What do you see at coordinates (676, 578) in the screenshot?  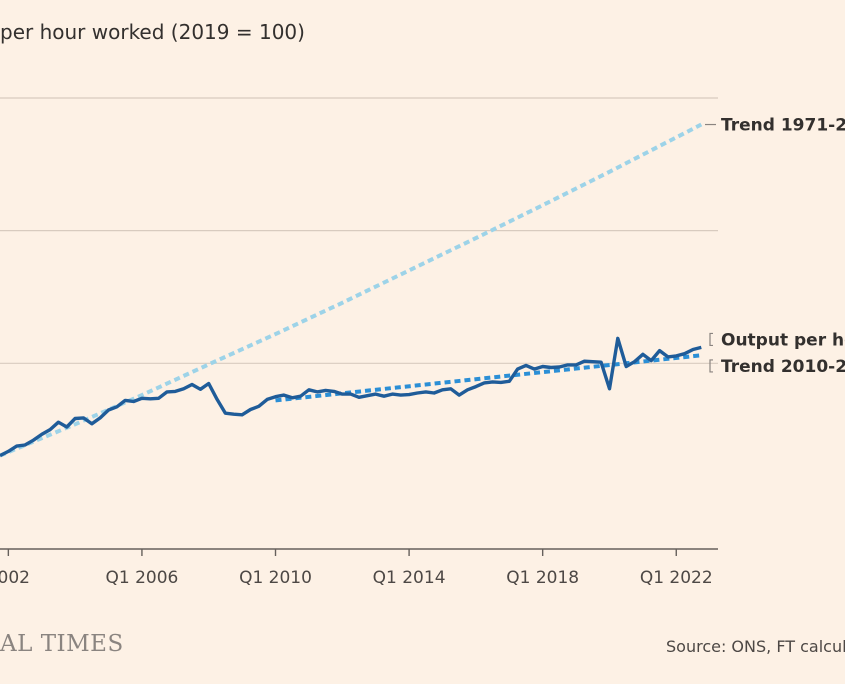 I see `x-tick-label-5: Q1 2022` at bounding box center [676, 578].